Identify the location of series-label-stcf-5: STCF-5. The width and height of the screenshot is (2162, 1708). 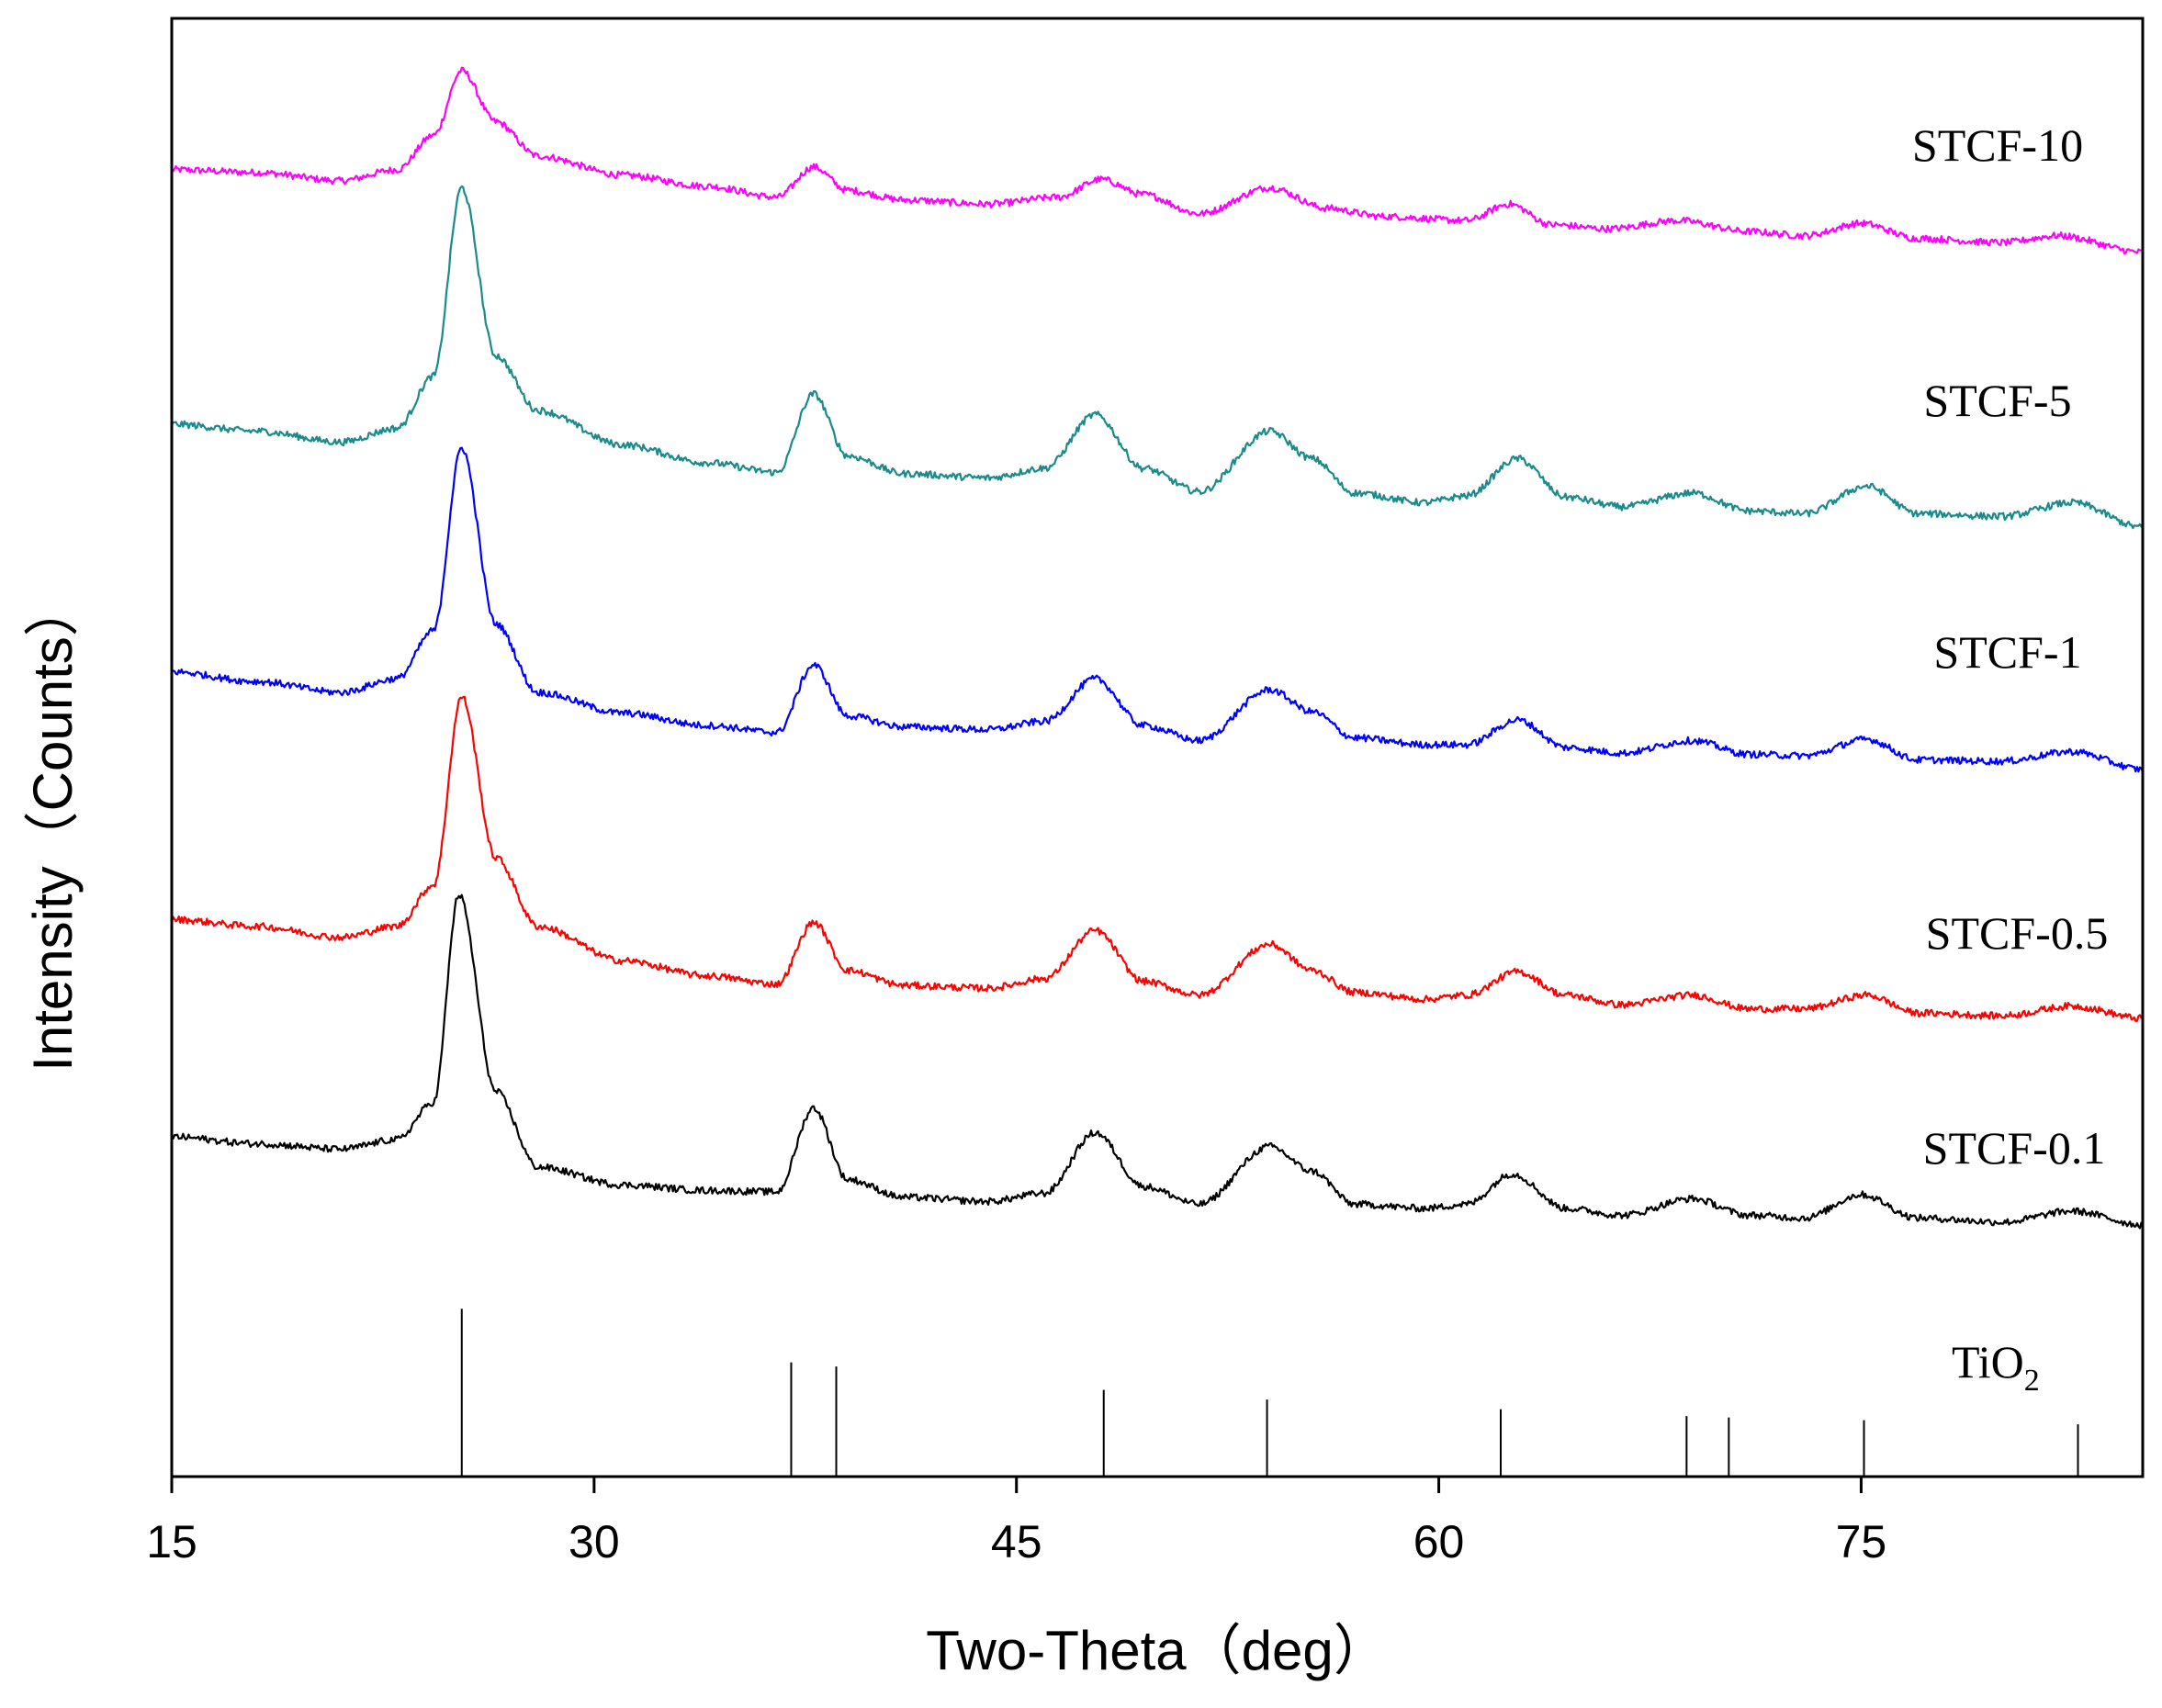
(1997, 401).